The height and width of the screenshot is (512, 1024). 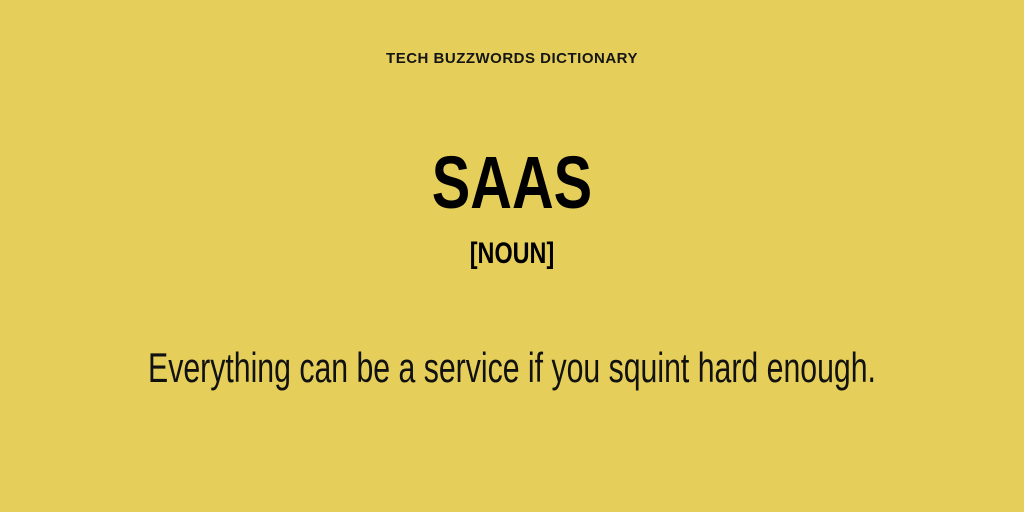 What do you see at coordinates (512, 253) in the screenshot?
I see `part-of-speech: [NOUN]` at bounding box center [512, 253].